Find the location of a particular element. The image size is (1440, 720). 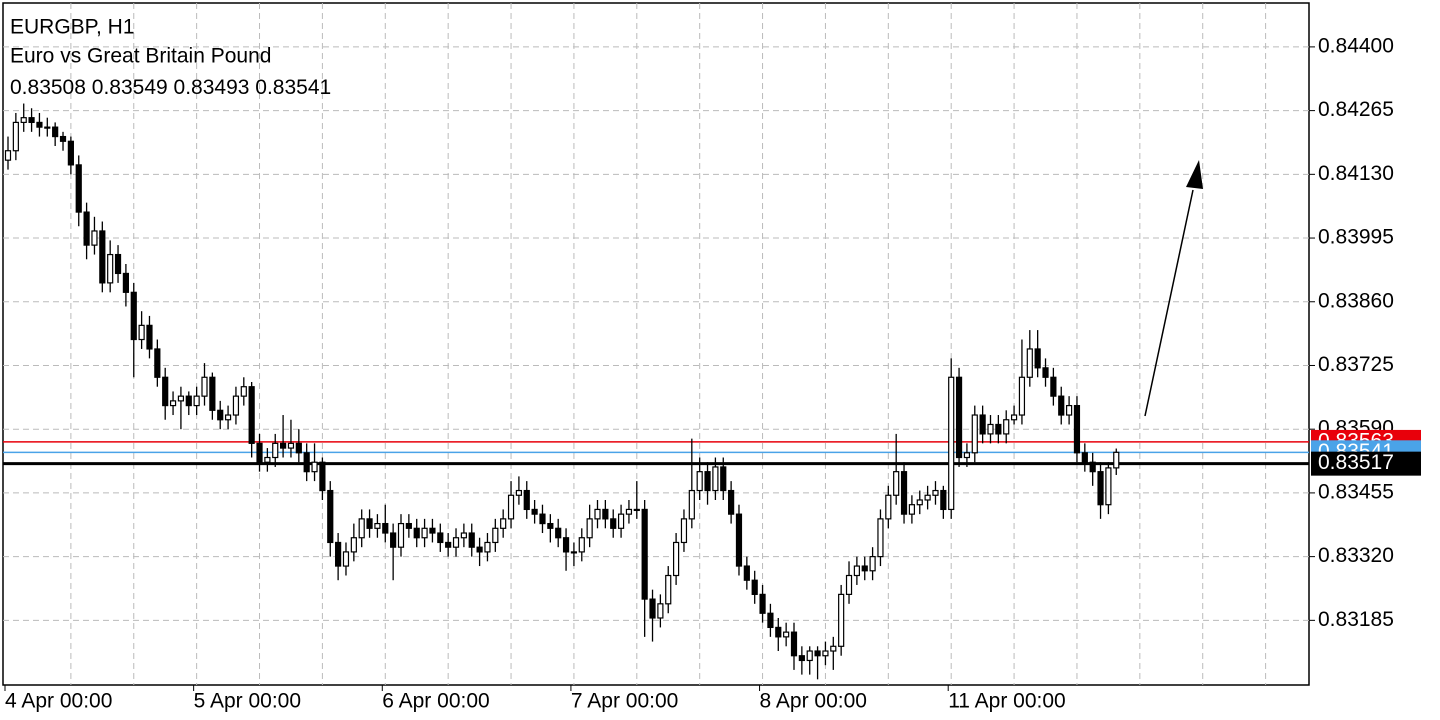

x-tick-label: 6 Apr 00:00 is located at coordinates (435, 701).